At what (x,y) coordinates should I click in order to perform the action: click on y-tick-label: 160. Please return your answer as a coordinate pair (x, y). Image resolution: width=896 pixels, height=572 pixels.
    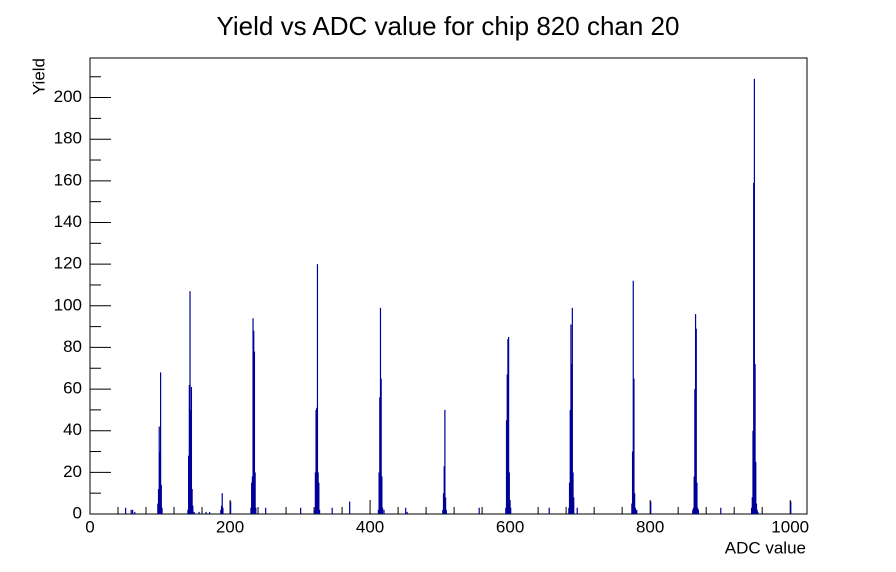
    Looking at the image, I should click on (68, 179).